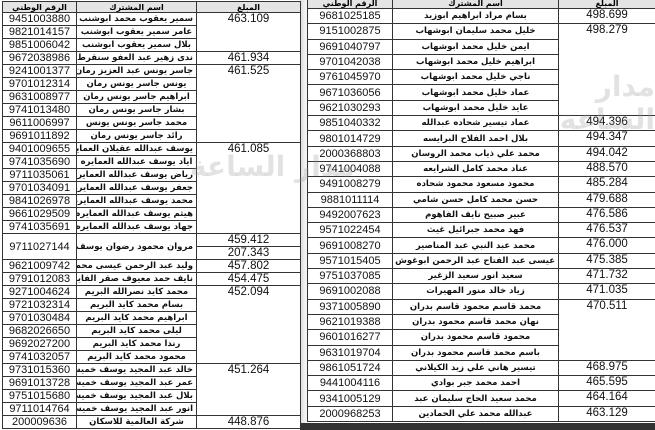 This screenshot has width=655, height=430. I want to click on table-row: 9711027144 مروان محمود رضوان يوسف 459.412, so click(151, 246).